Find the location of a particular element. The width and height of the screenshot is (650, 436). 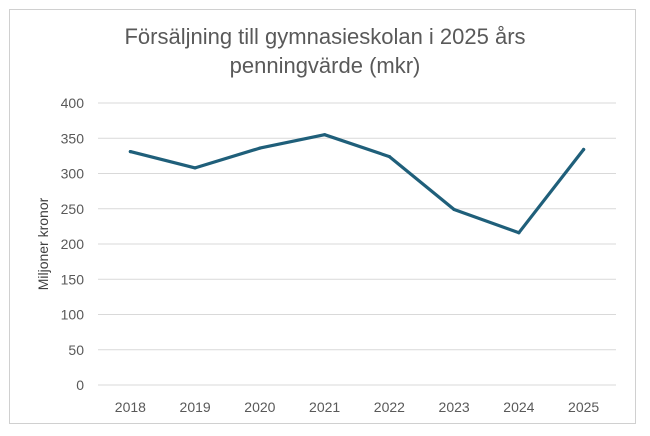

y-tick-label: 200 is located at coordinates (73, 244).